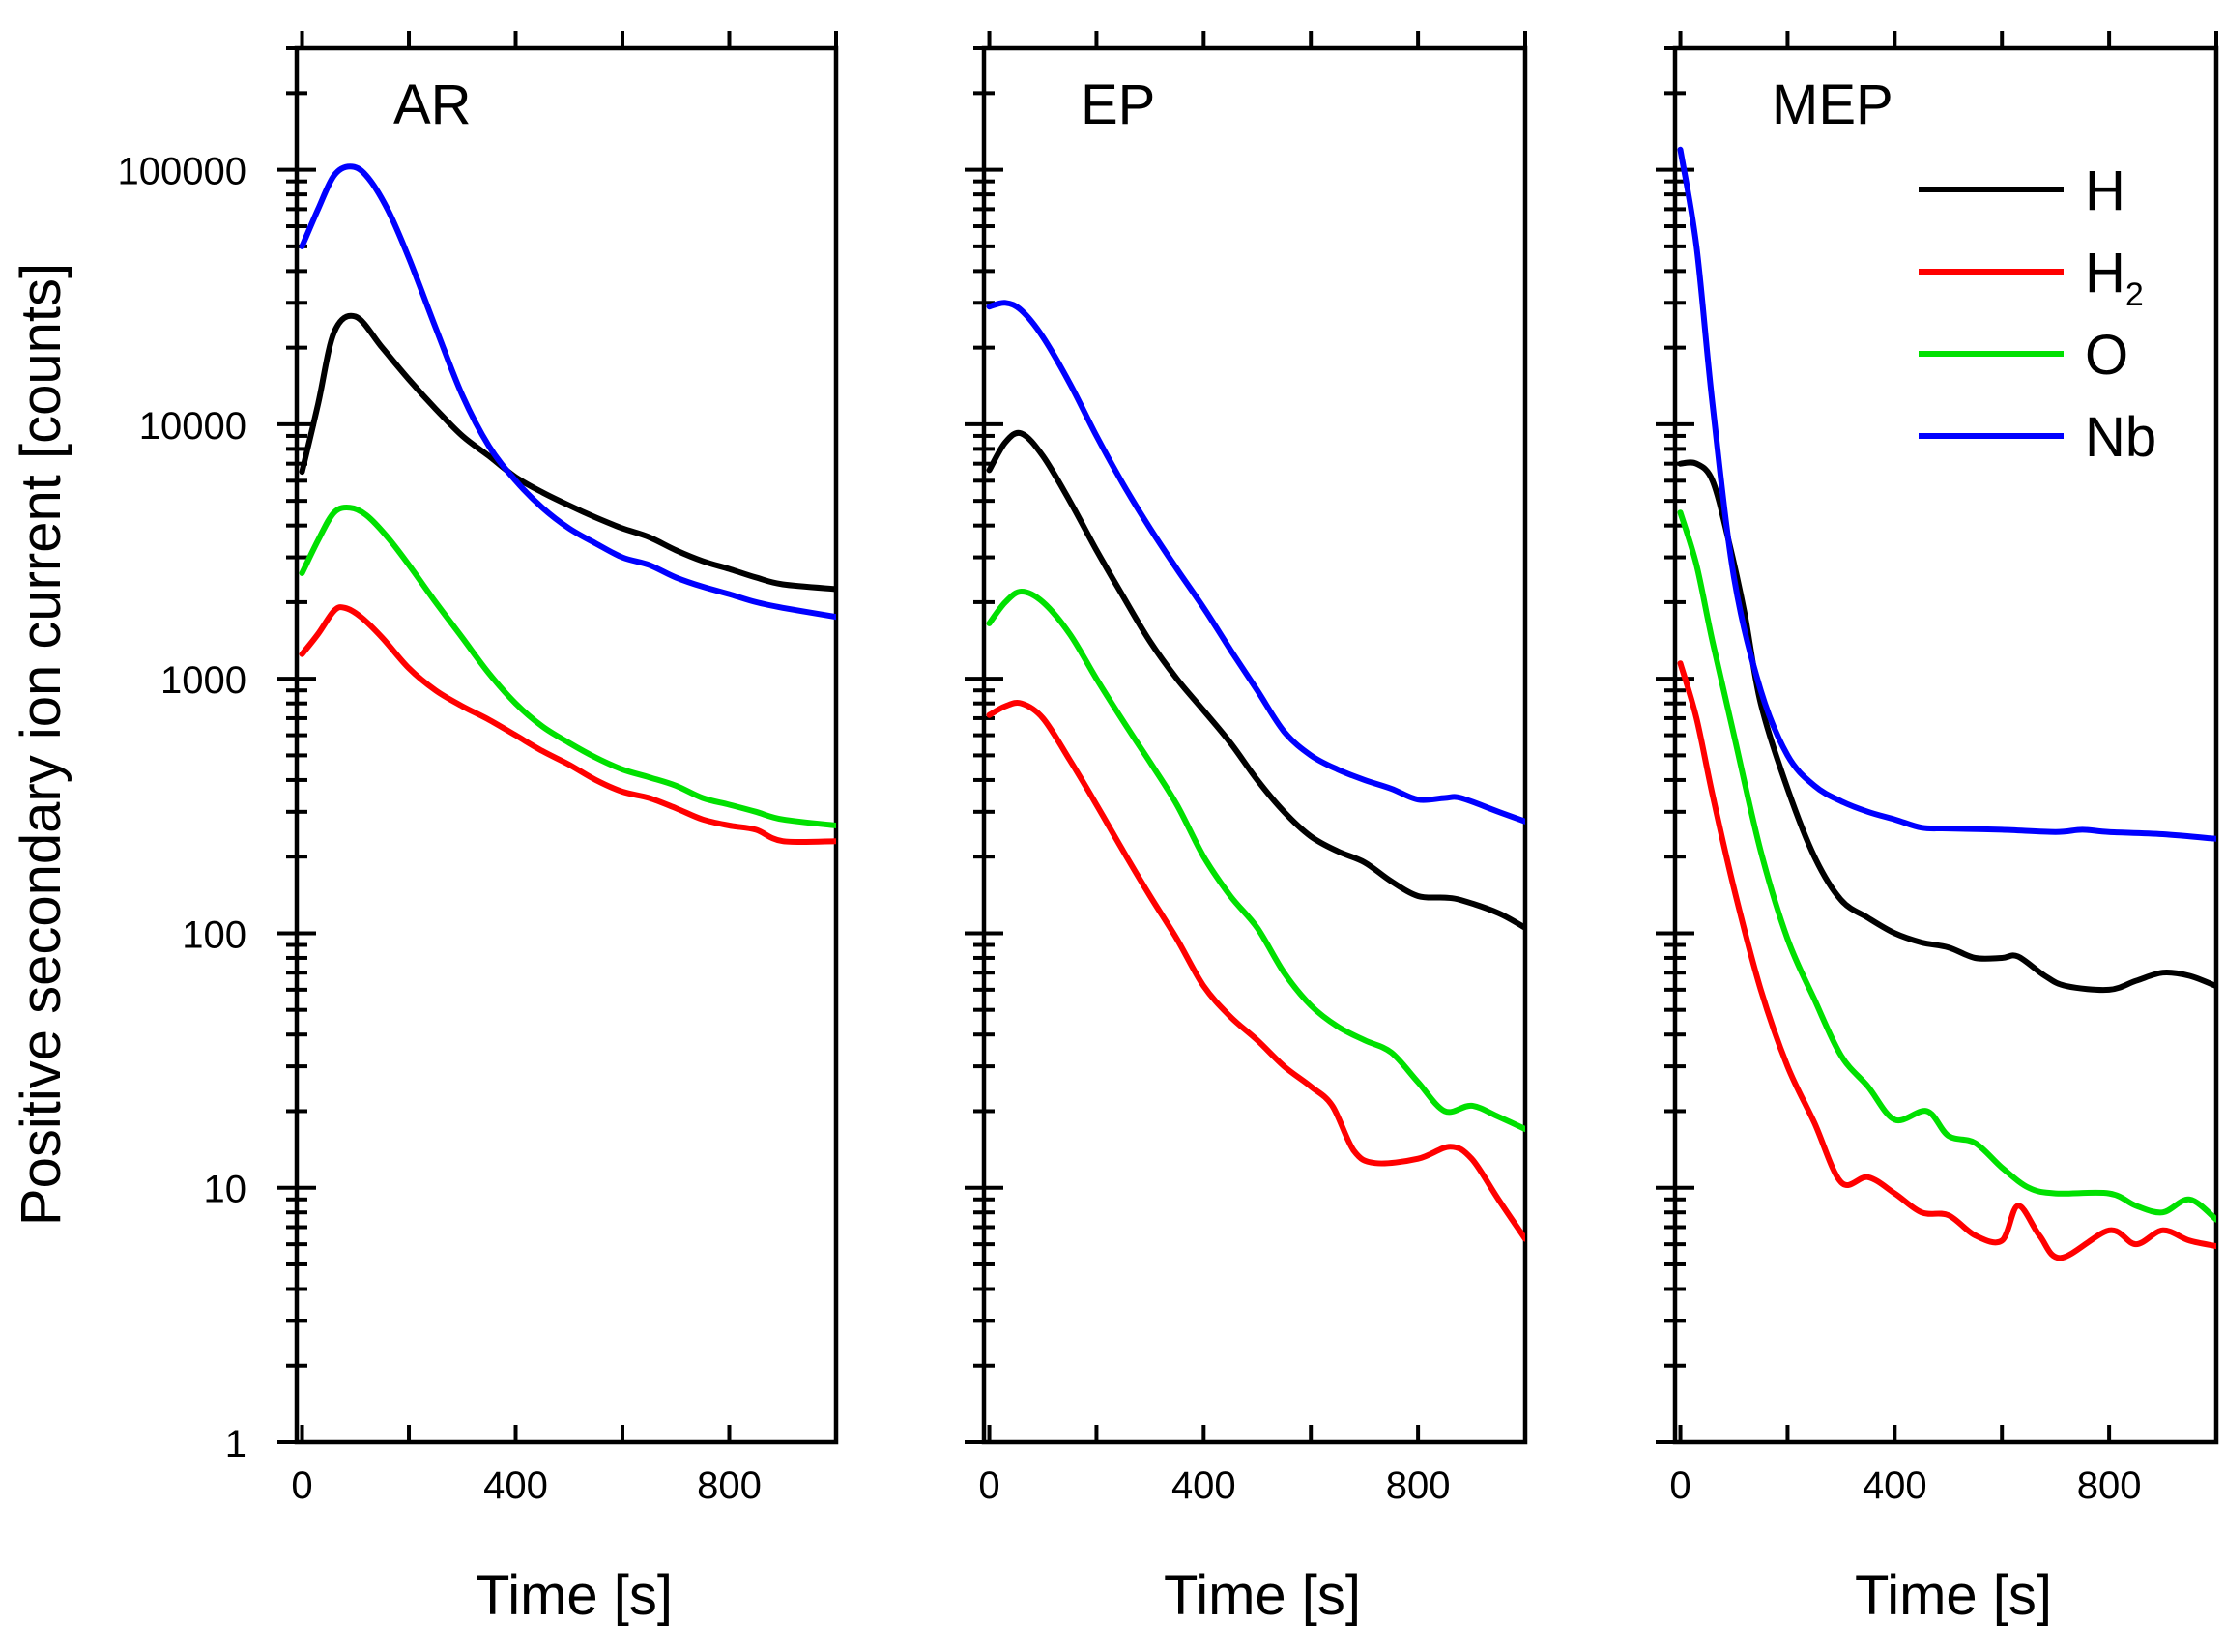 The width and height of the screenshot is (2225, 1652). Describe the element at coordinates (214, 934) in the screenshot. I see `y-tick-label: 100` at that location.